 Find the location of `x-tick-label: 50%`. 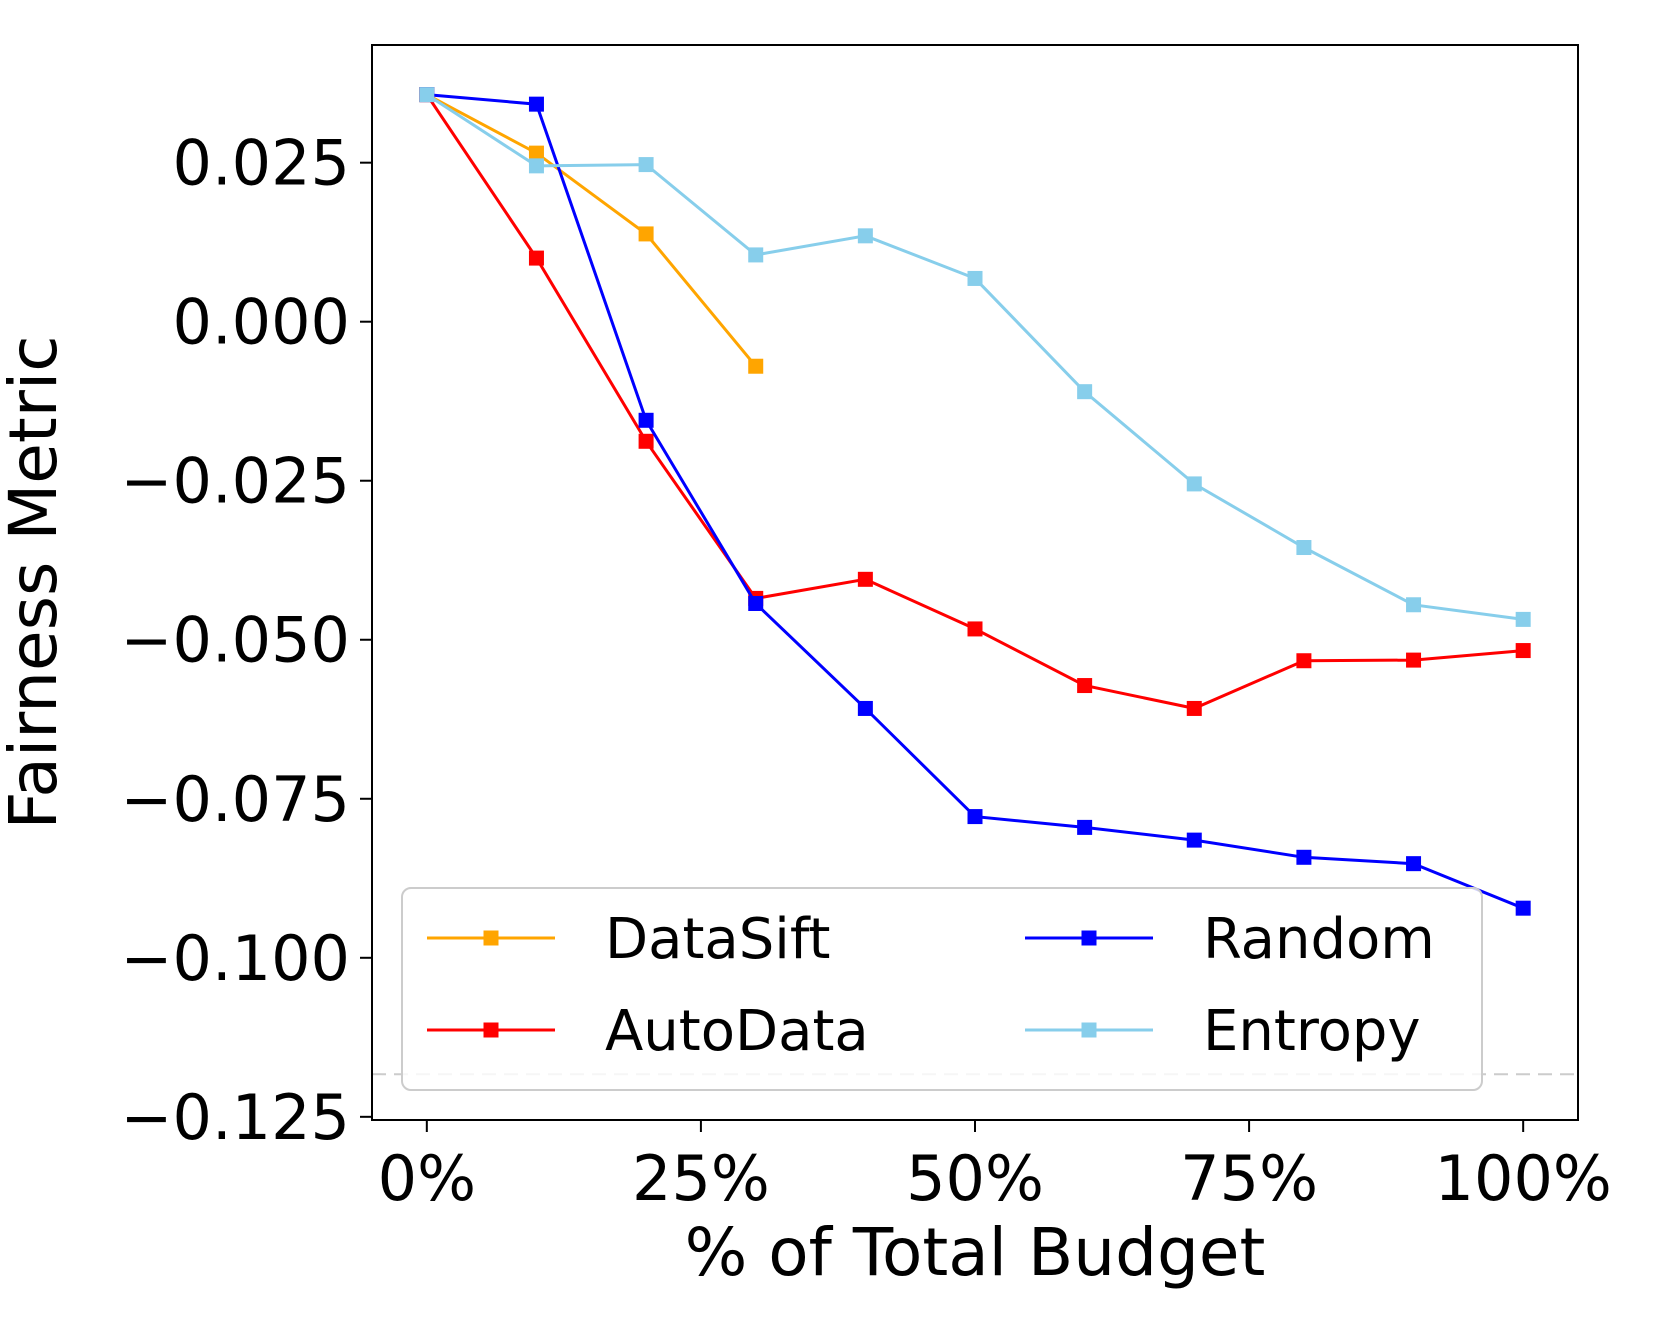

x-tick-label: 50% is located at coordinates (975, 1178).